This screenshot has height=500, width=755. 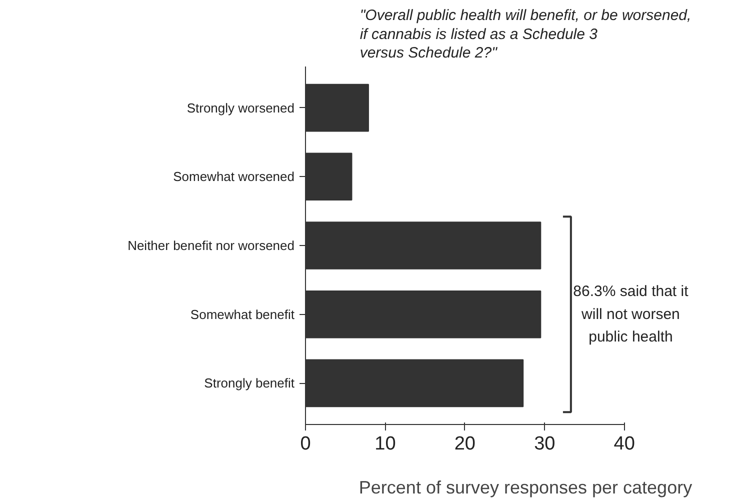 What do you see at coordinates (385, 444) in the screenshot?
I see `x-tick-label: 10` at bounding box center [385, 444].